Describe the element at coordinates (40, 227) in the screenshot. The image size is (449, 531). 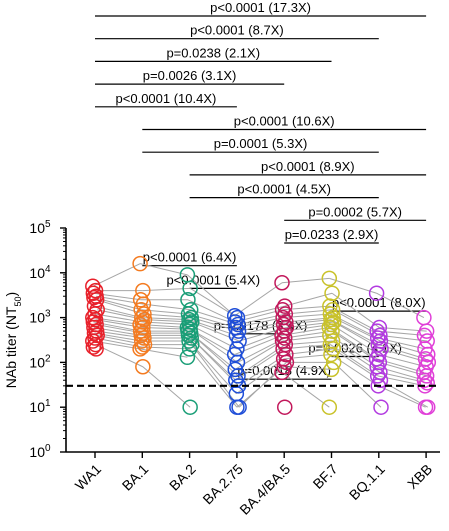
I see `y-tick-label: 10⁵` at that location.